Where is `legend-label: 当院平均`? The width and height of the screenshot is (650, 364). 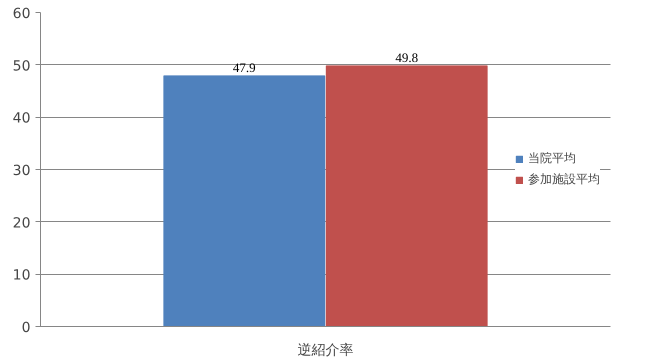
legend-label: 当院平均 is located at coordinates (552, 158).